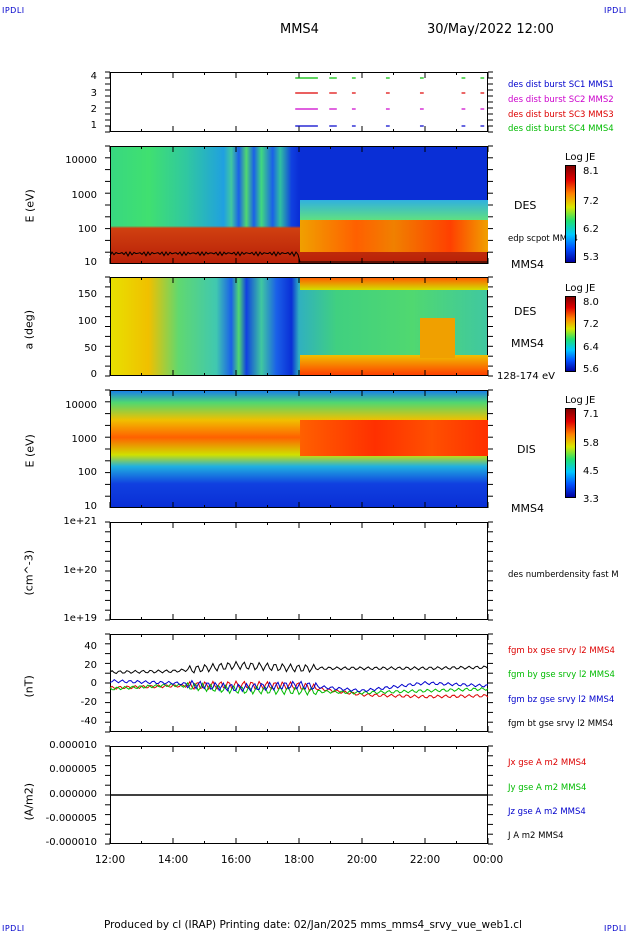 The width and height of the screenshot is (630, 934). I want to click on fgm-legend-bt: fgm bt gse srvy l2 MMS4, so click(561, 724).